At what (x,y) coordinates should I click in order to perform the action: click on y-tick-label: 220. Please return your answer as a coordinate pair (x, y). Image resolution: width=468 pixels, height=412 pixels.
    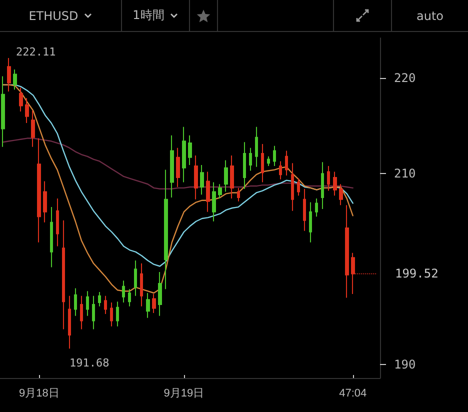
    Looking at the image, I should click on (405, 78).